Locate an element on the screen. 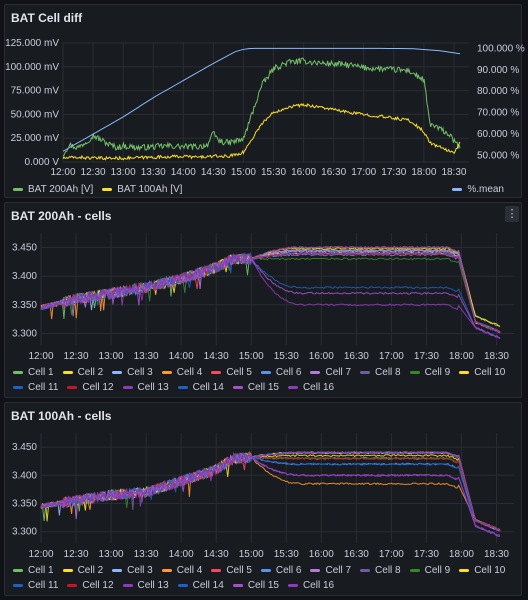  x-tick-label: 12:00 is located at coordinates (40, 554).